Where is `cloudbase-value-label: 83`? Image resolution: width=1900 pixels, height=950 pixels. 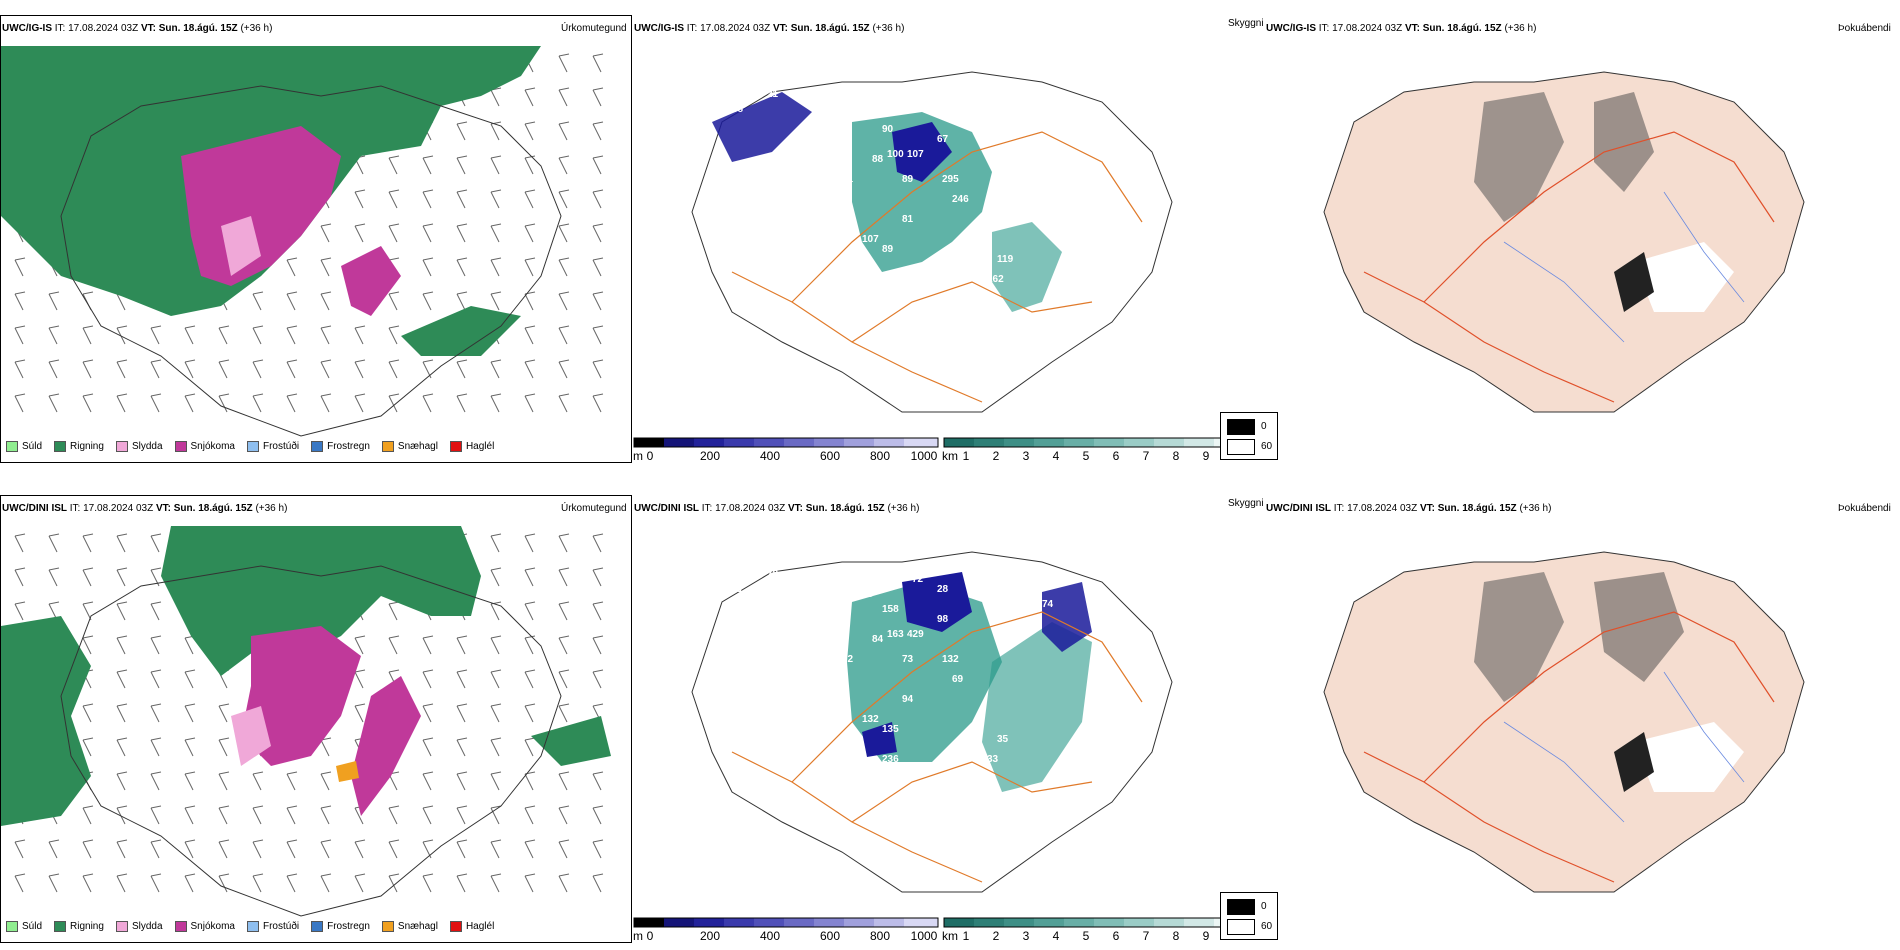 cloudbase-value-label: 83 is located at coordinates (1008, 99).